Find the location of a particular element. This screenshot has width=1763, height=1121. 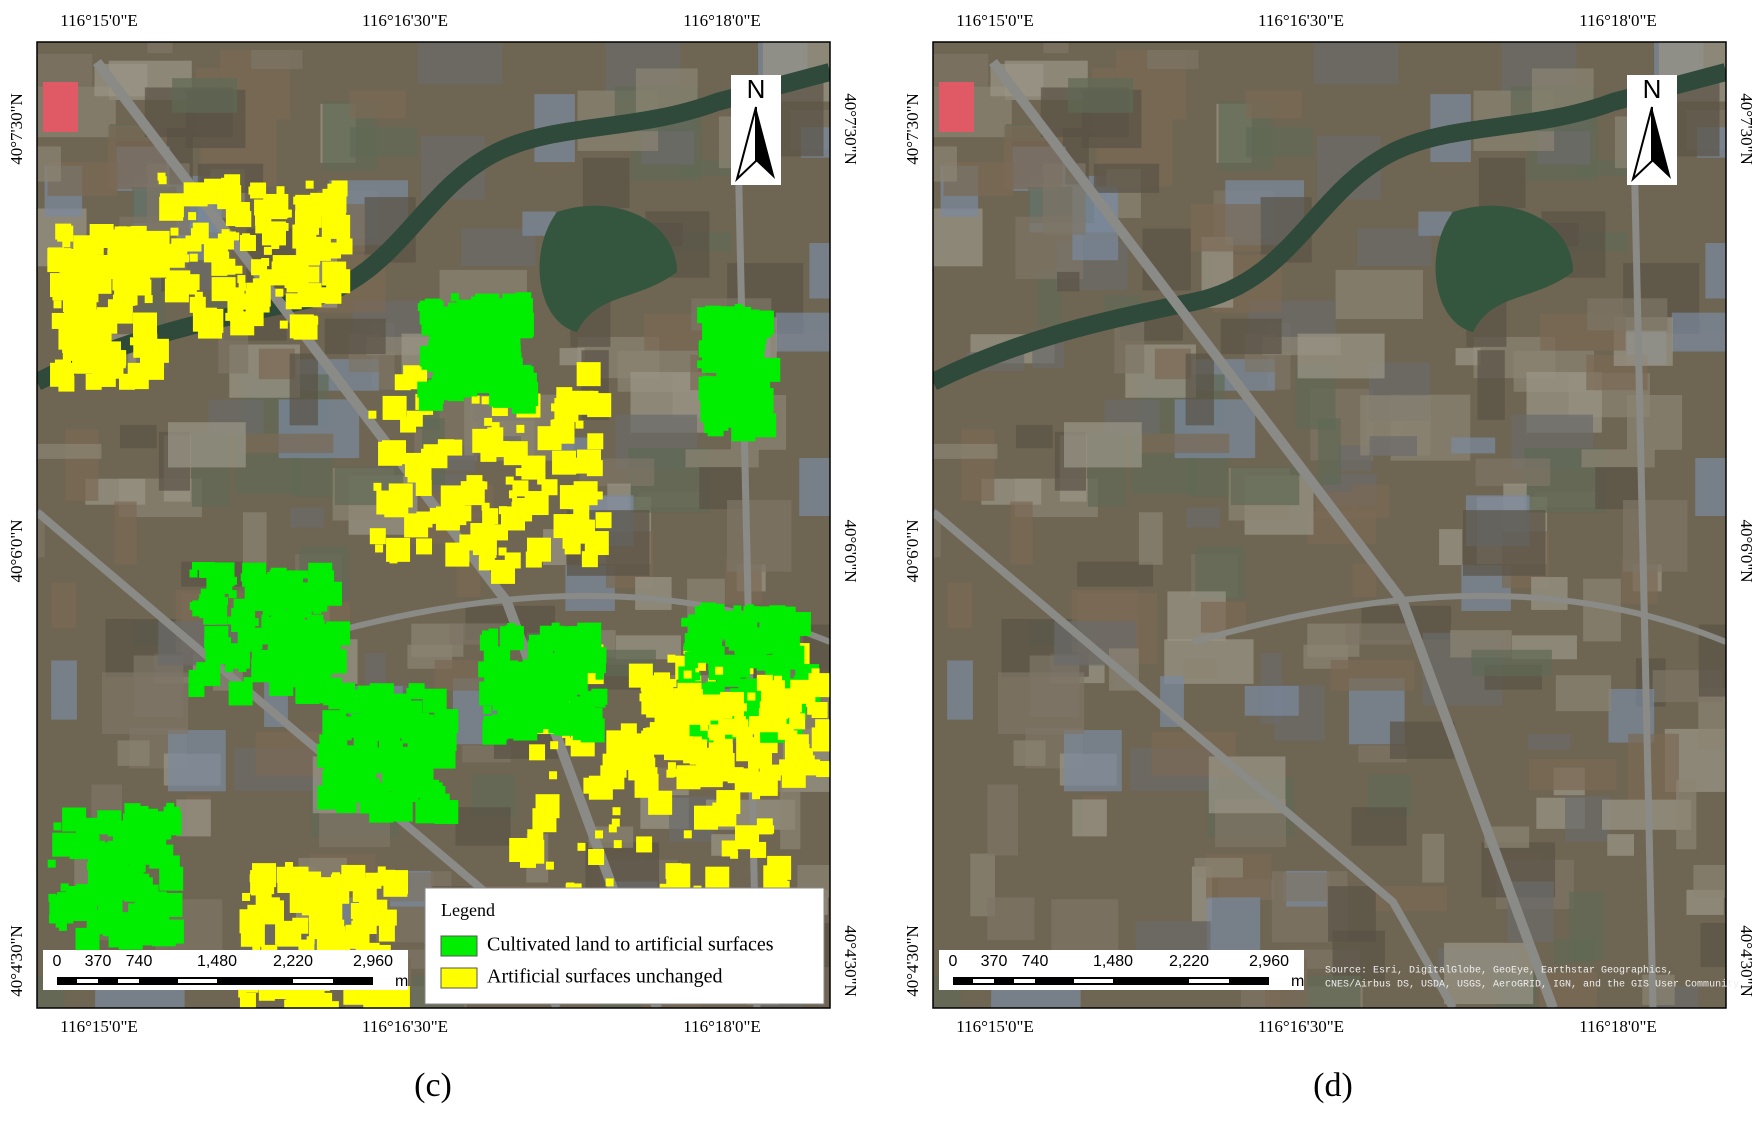

lat-label-left: 40°4'30"N is located at coordinates (16, 961).